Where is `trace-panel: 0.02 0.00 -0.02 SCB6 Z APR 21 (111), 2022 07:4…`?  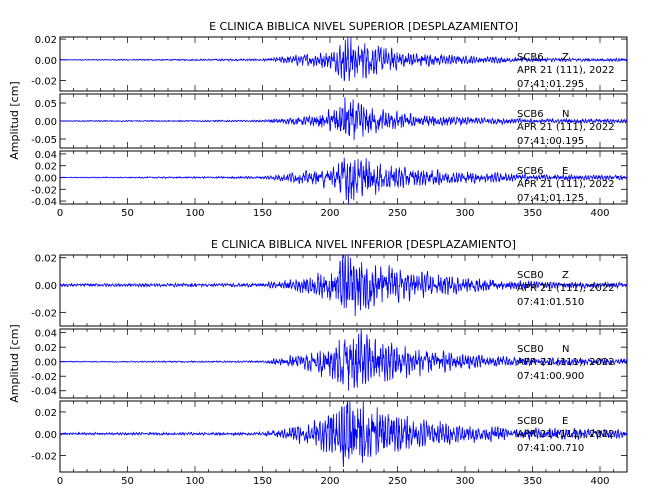
trace-panel: 0.02 0.00 -0.02 SCB6 Z APR 21 (111), 2022 07:4… is located at coordinates (329, 63).